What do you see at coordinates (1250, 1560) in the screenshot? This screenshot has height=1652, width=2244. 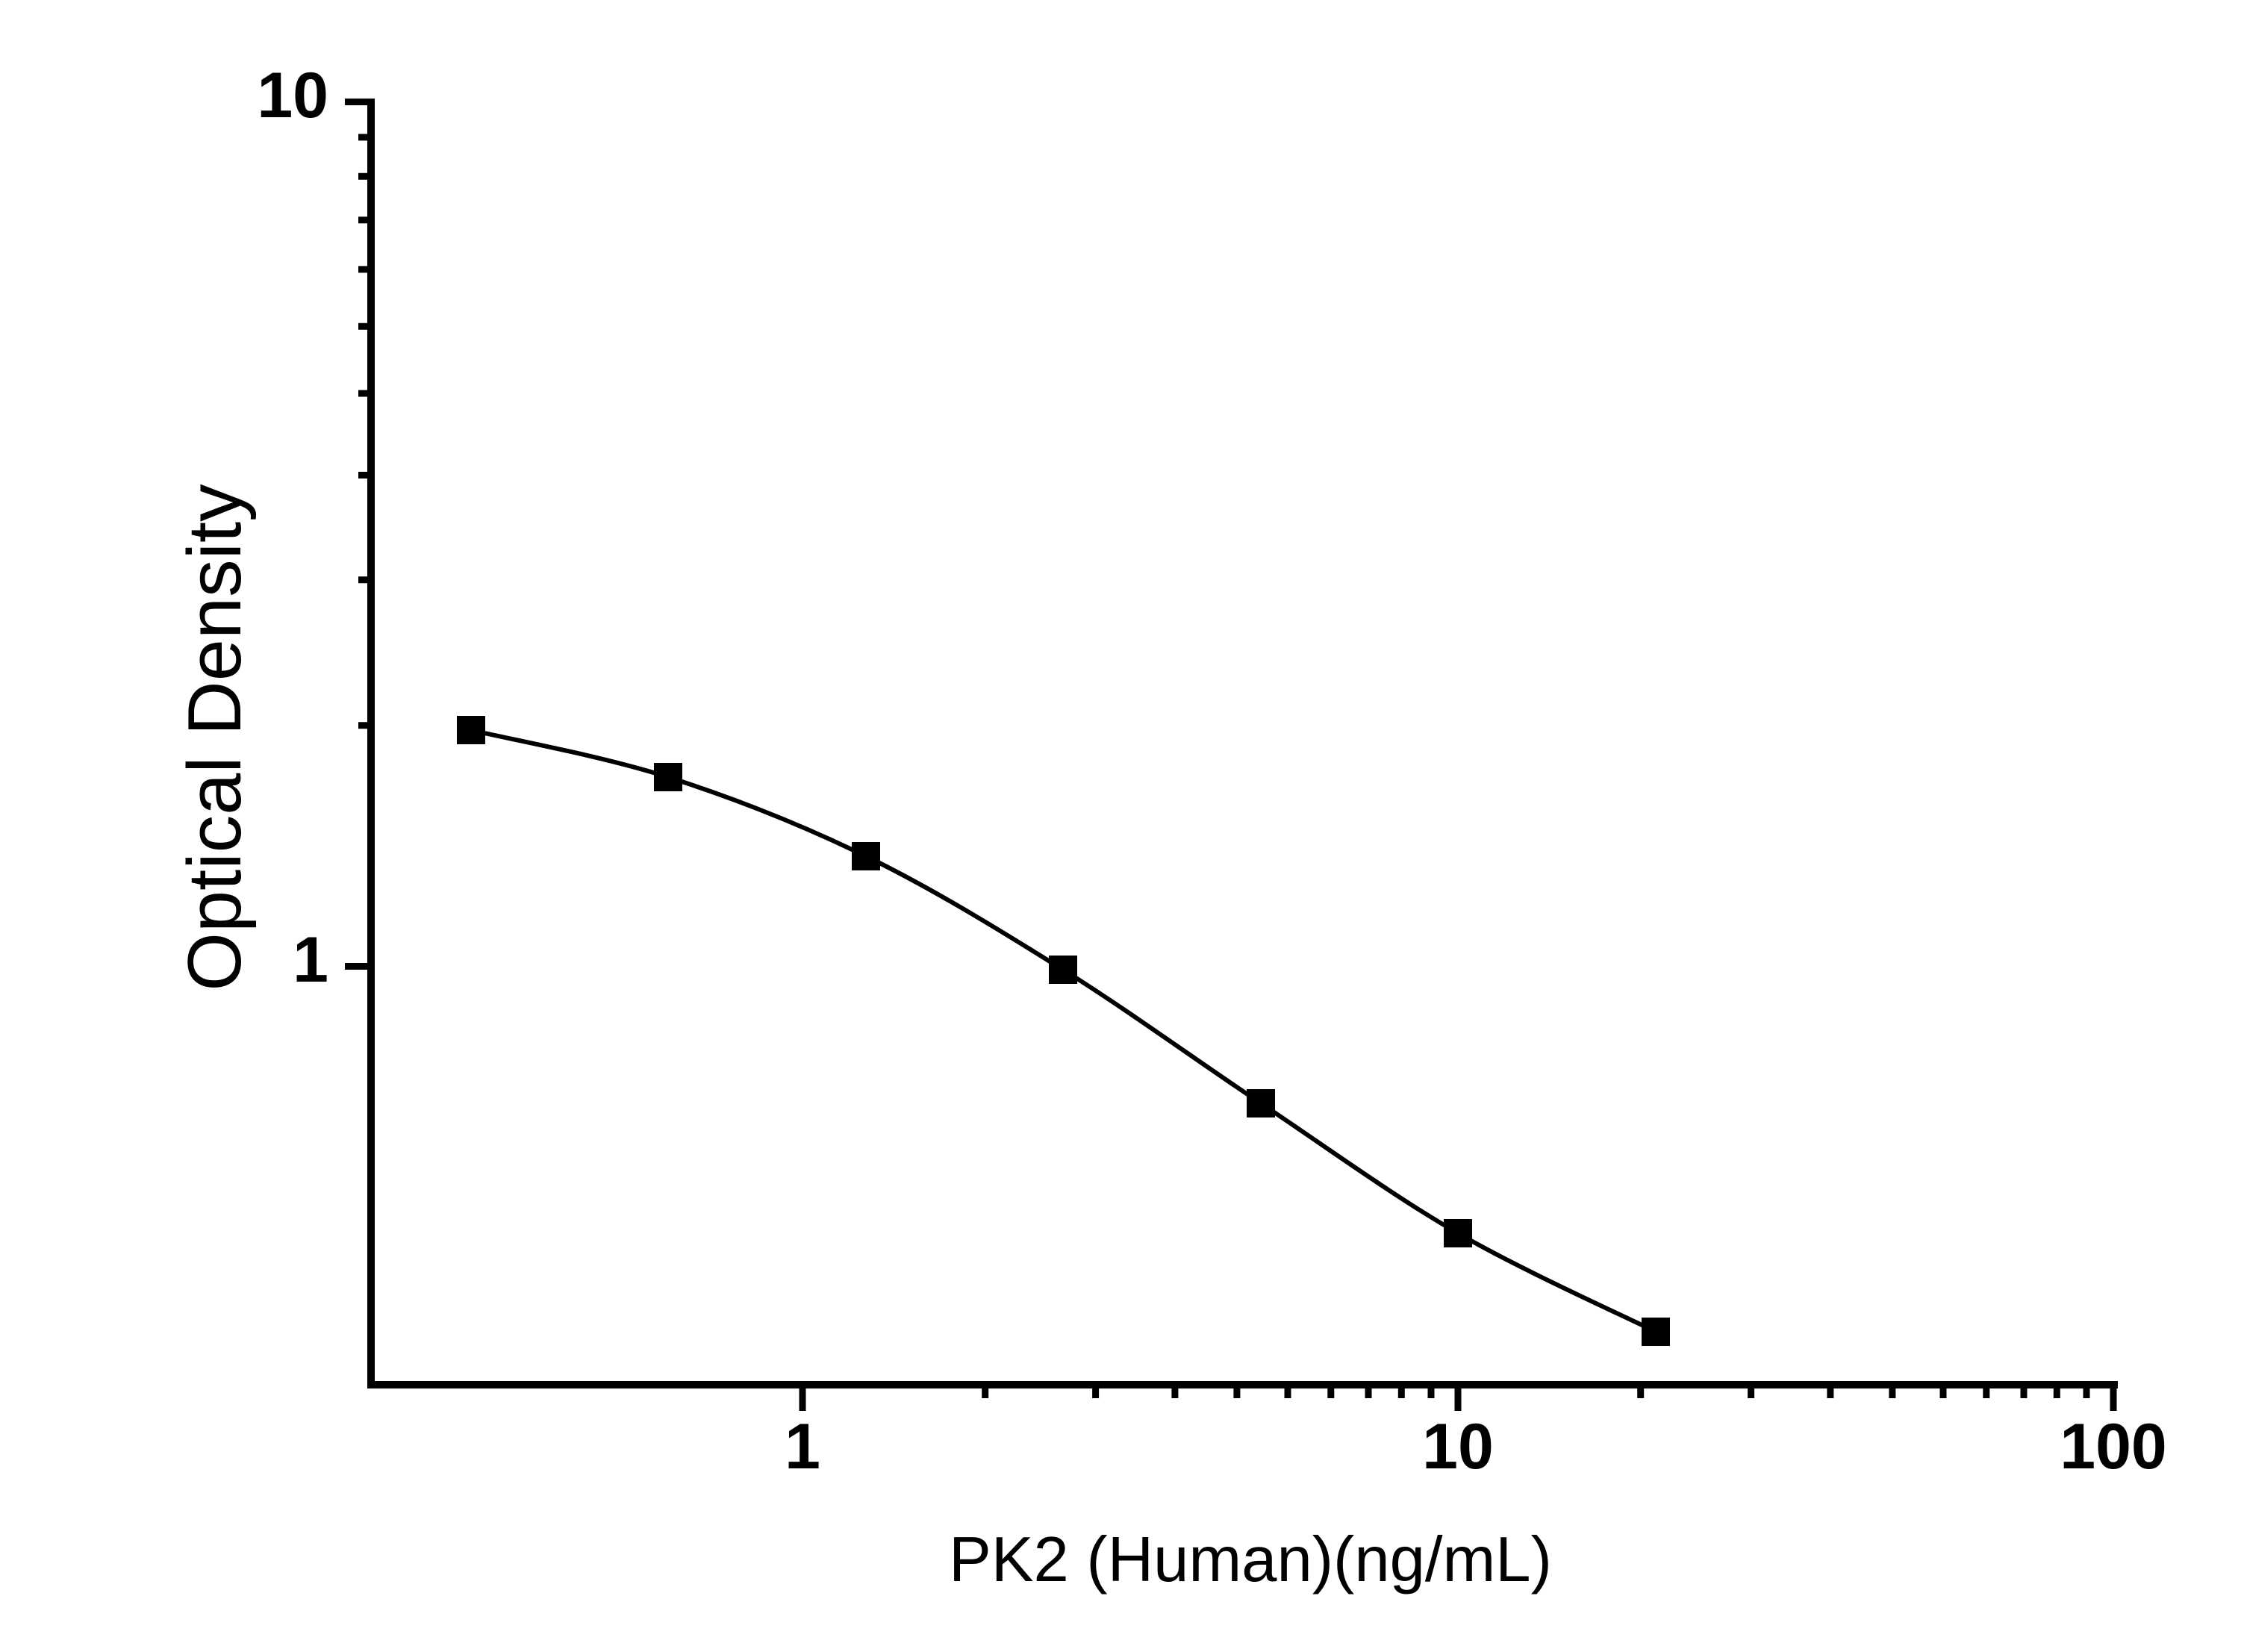 I see `svg-text: PK2 (Human)(ng/mL)` at bounding box center [1250, 1560].